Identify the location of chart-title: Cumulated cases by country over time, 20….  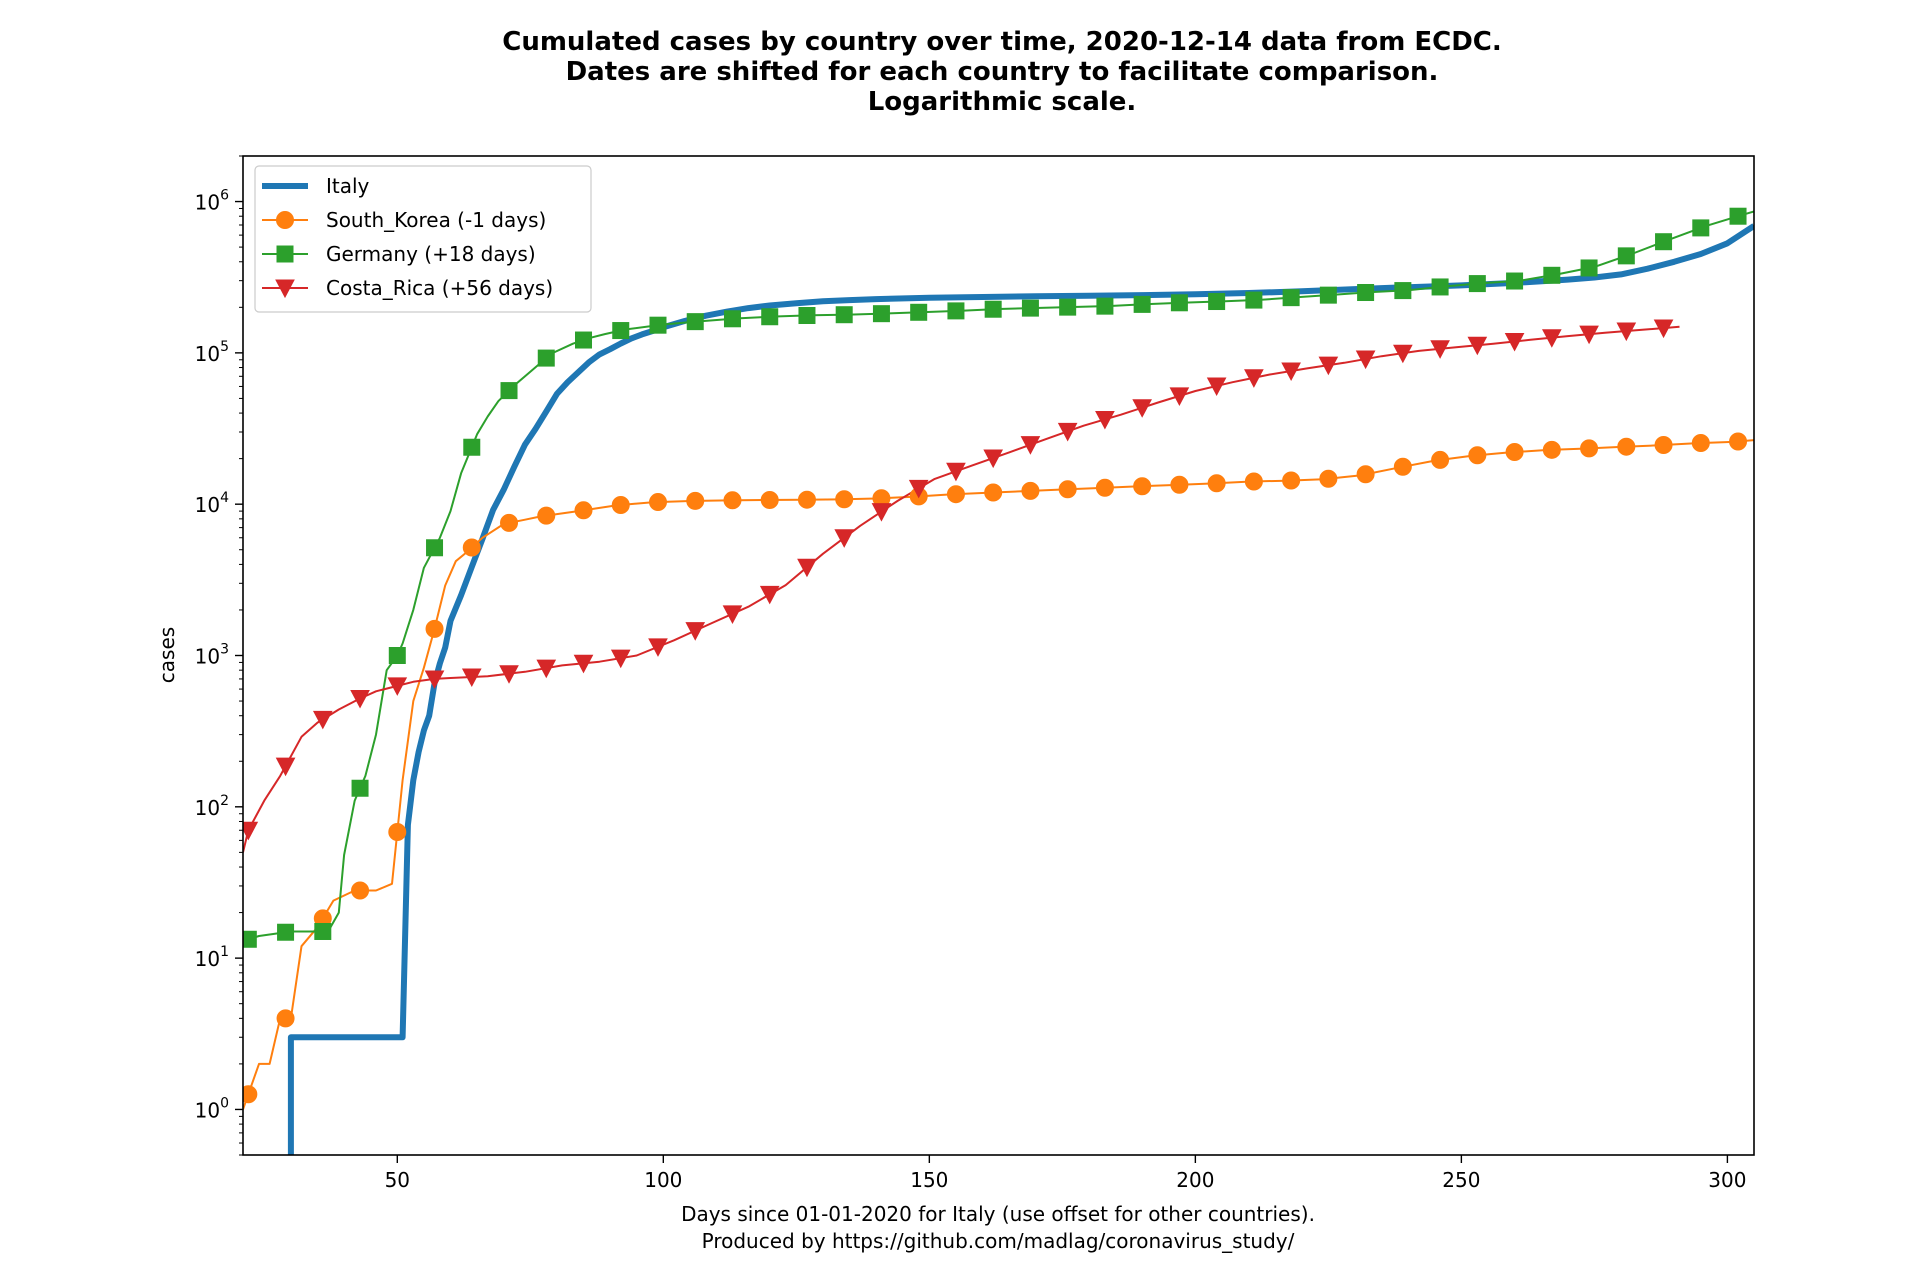
(1002, 72).